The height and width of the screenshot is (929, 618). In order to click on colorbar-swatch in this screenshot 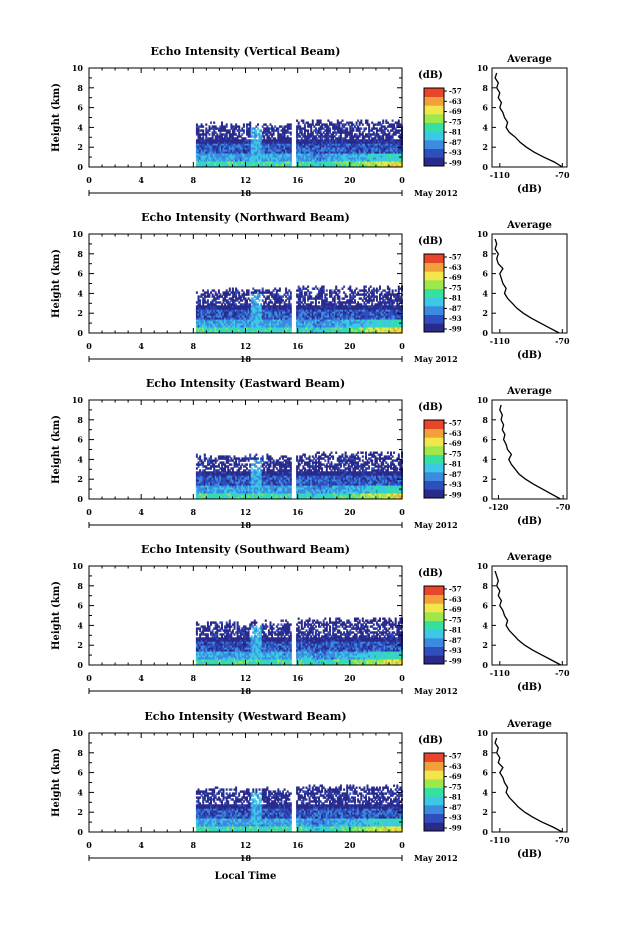, I will do `click(434, 101)`.